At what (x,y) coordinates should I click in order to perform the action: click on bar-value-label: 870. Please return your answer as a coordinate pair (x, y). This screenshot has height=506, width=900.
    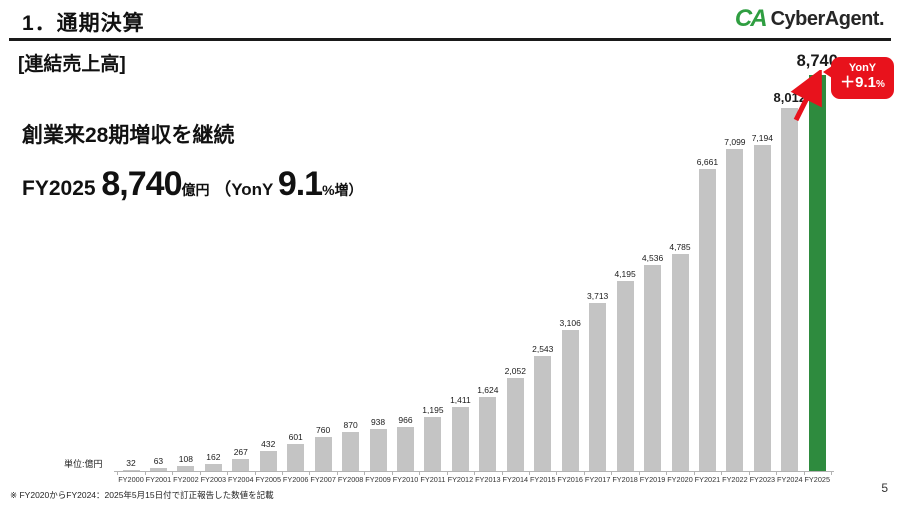
    Looking at the image, I should click on (350, 424).